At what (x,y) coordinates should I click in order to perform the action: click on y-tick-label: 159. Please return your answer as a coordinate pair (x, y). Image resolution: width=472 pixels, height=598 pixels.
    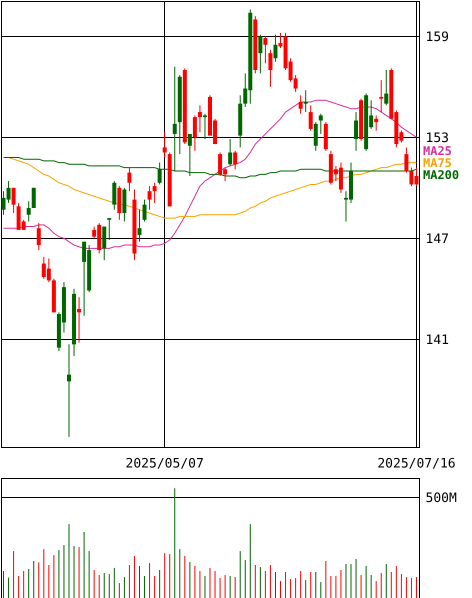
    Looking at the image, I should click on (437, 37).